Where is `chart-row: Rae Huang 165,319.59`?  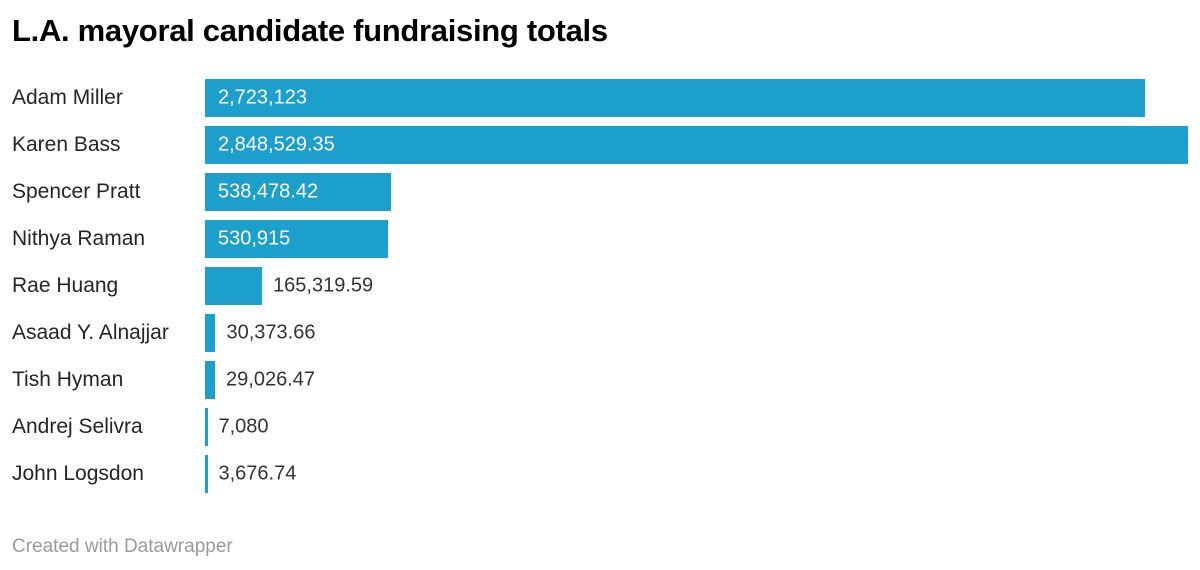
chart-row: Rae Huang 165,319.59 is located at coordinates (600, 286).